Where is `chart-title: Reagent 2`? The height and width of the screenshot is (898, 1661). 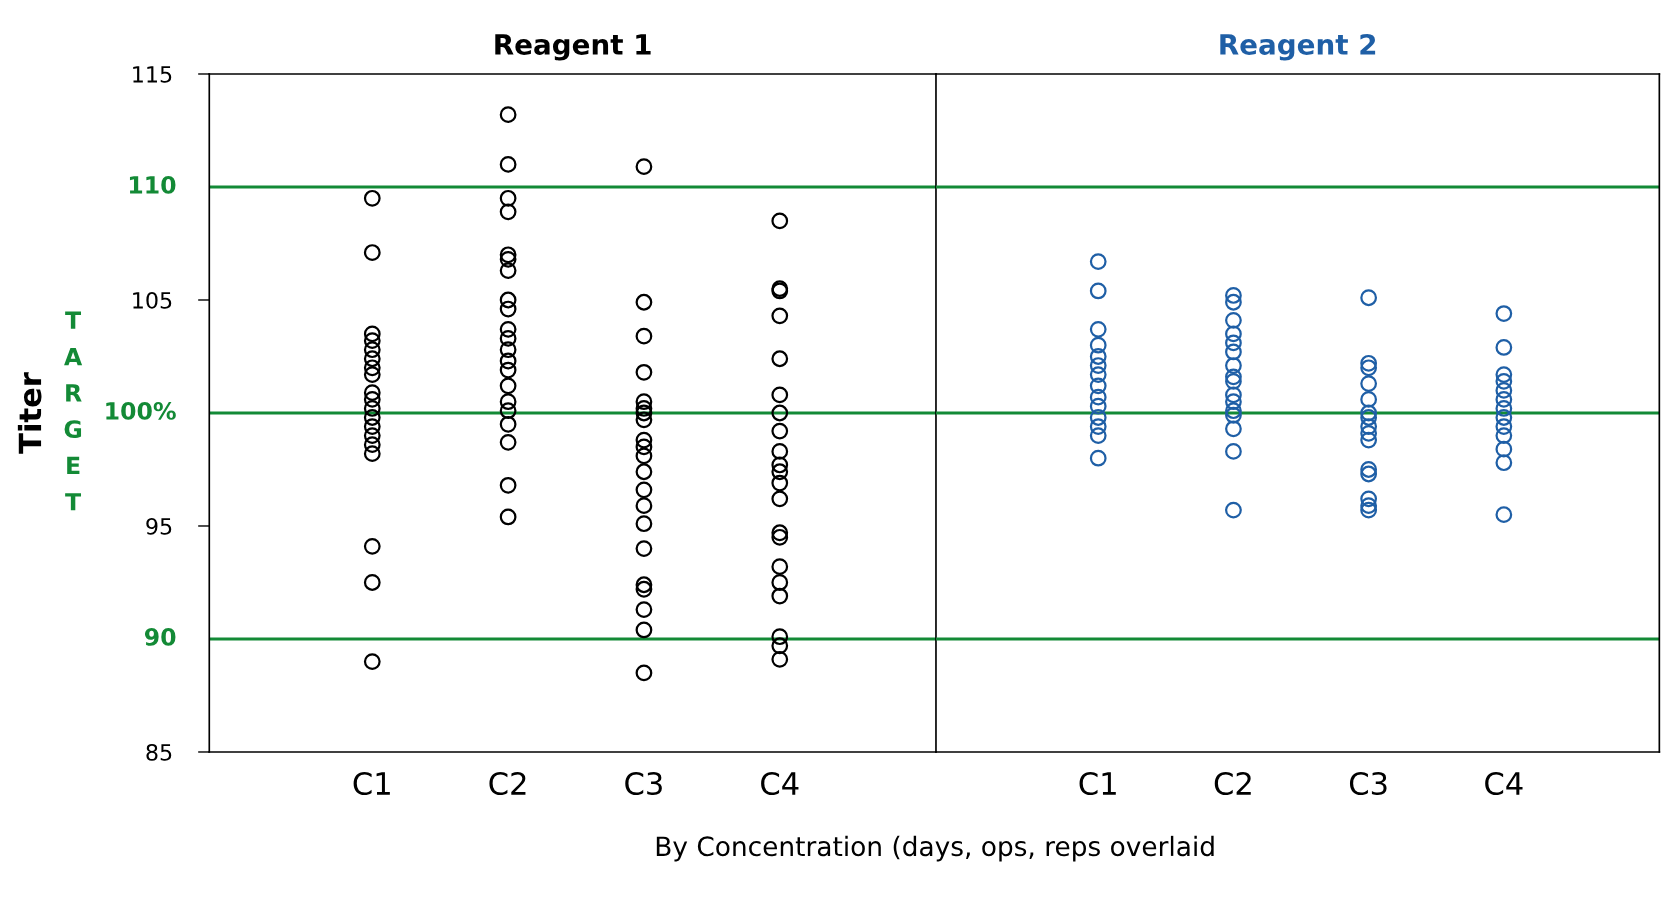 chart-title: Reagent 2 is located at coordinates (1298, 47).